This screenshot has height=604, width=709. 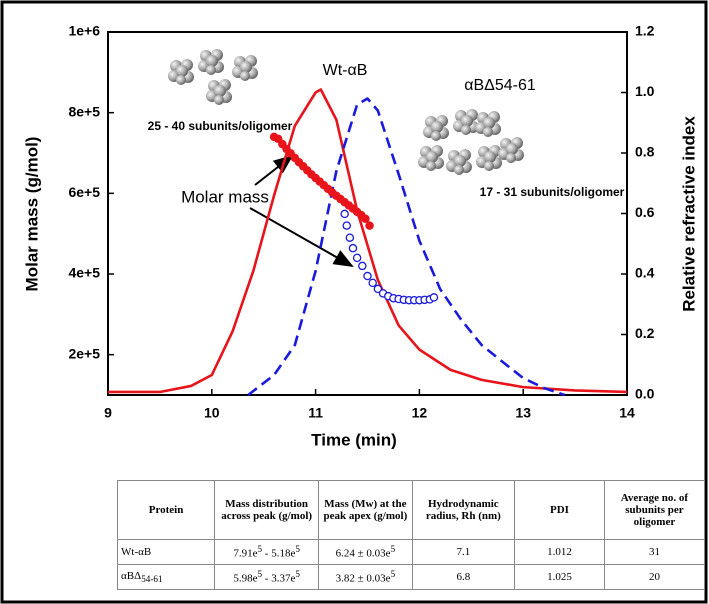 What do you see at coordinates (166, 552) in the screenshot?
I see `cell: Wt-αB` at bounding box center [166, 552].